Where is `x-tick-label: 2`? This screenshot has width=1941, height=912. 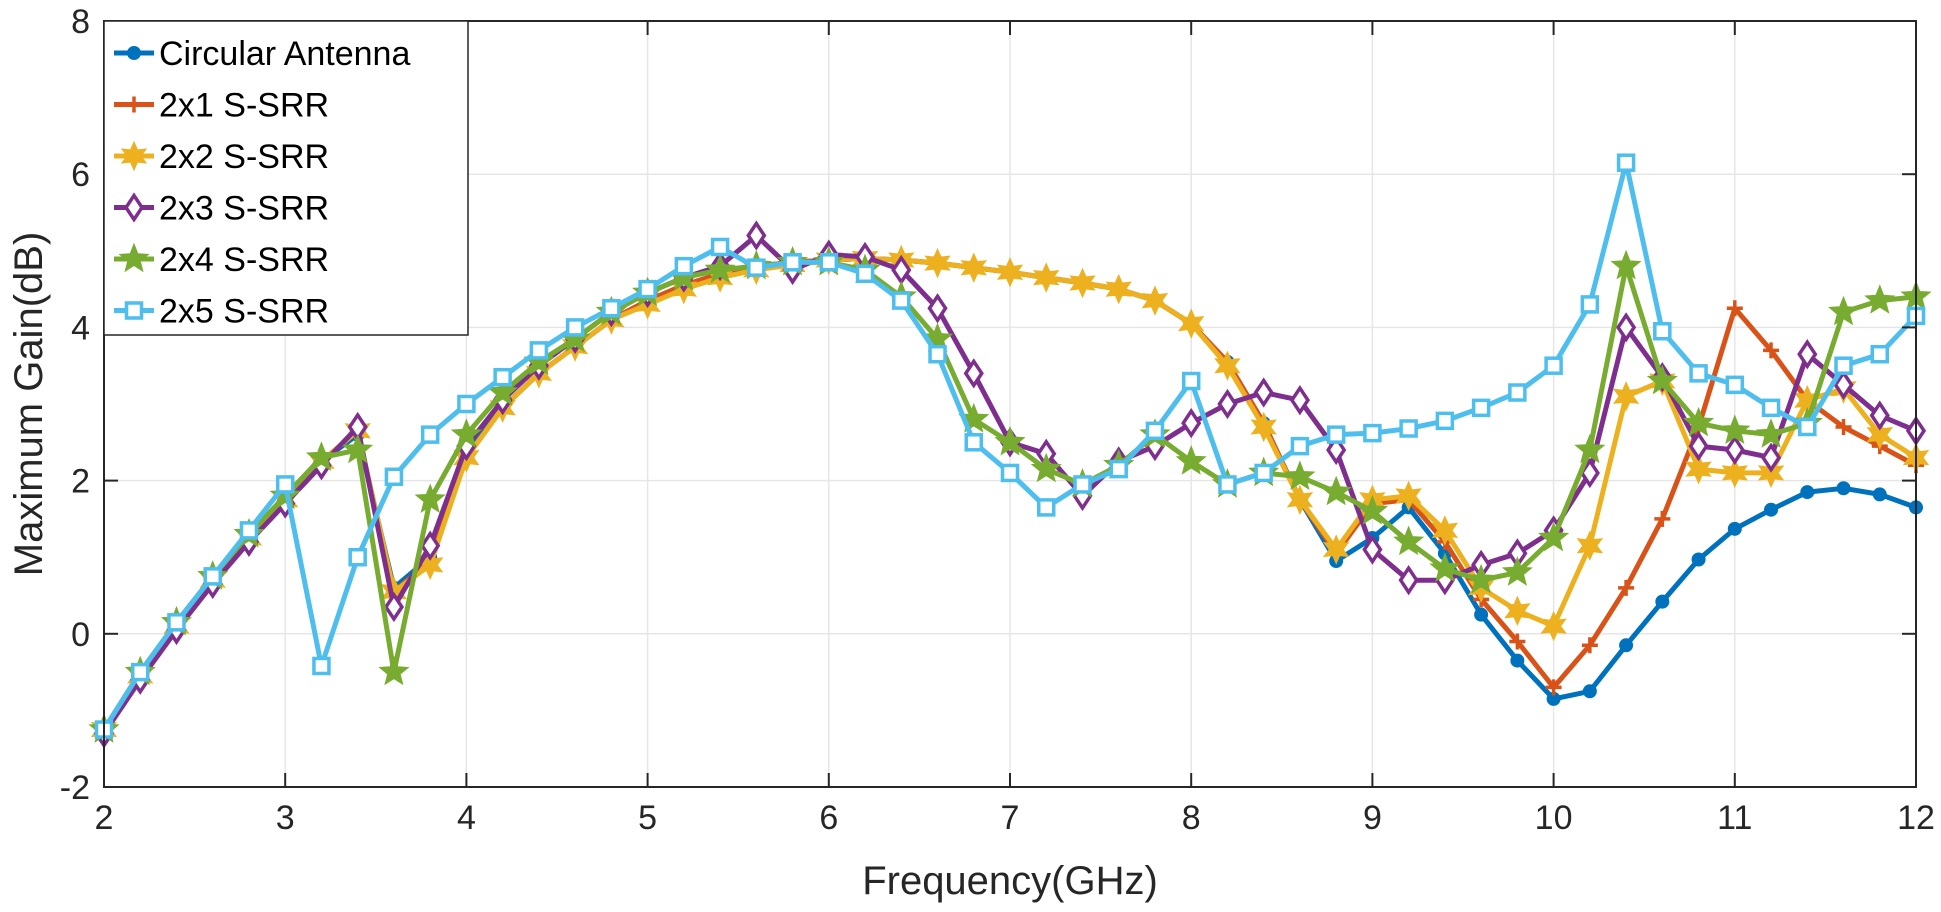
x-tick-label: 2 is located at coordinates (104, 818).